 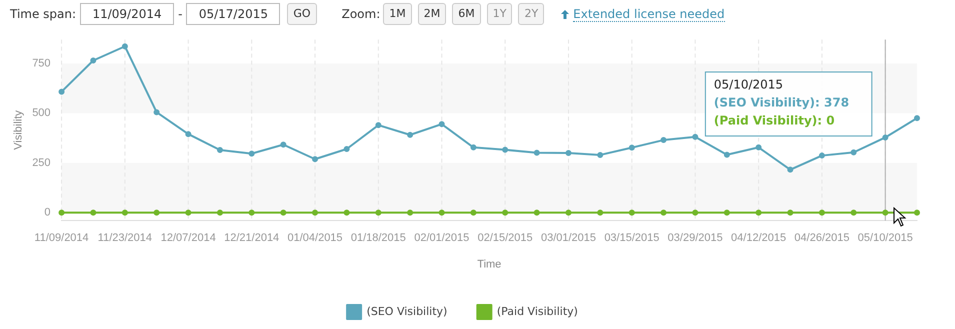 I want to click on y-tick-label: 0, so click(x=47, y=212).